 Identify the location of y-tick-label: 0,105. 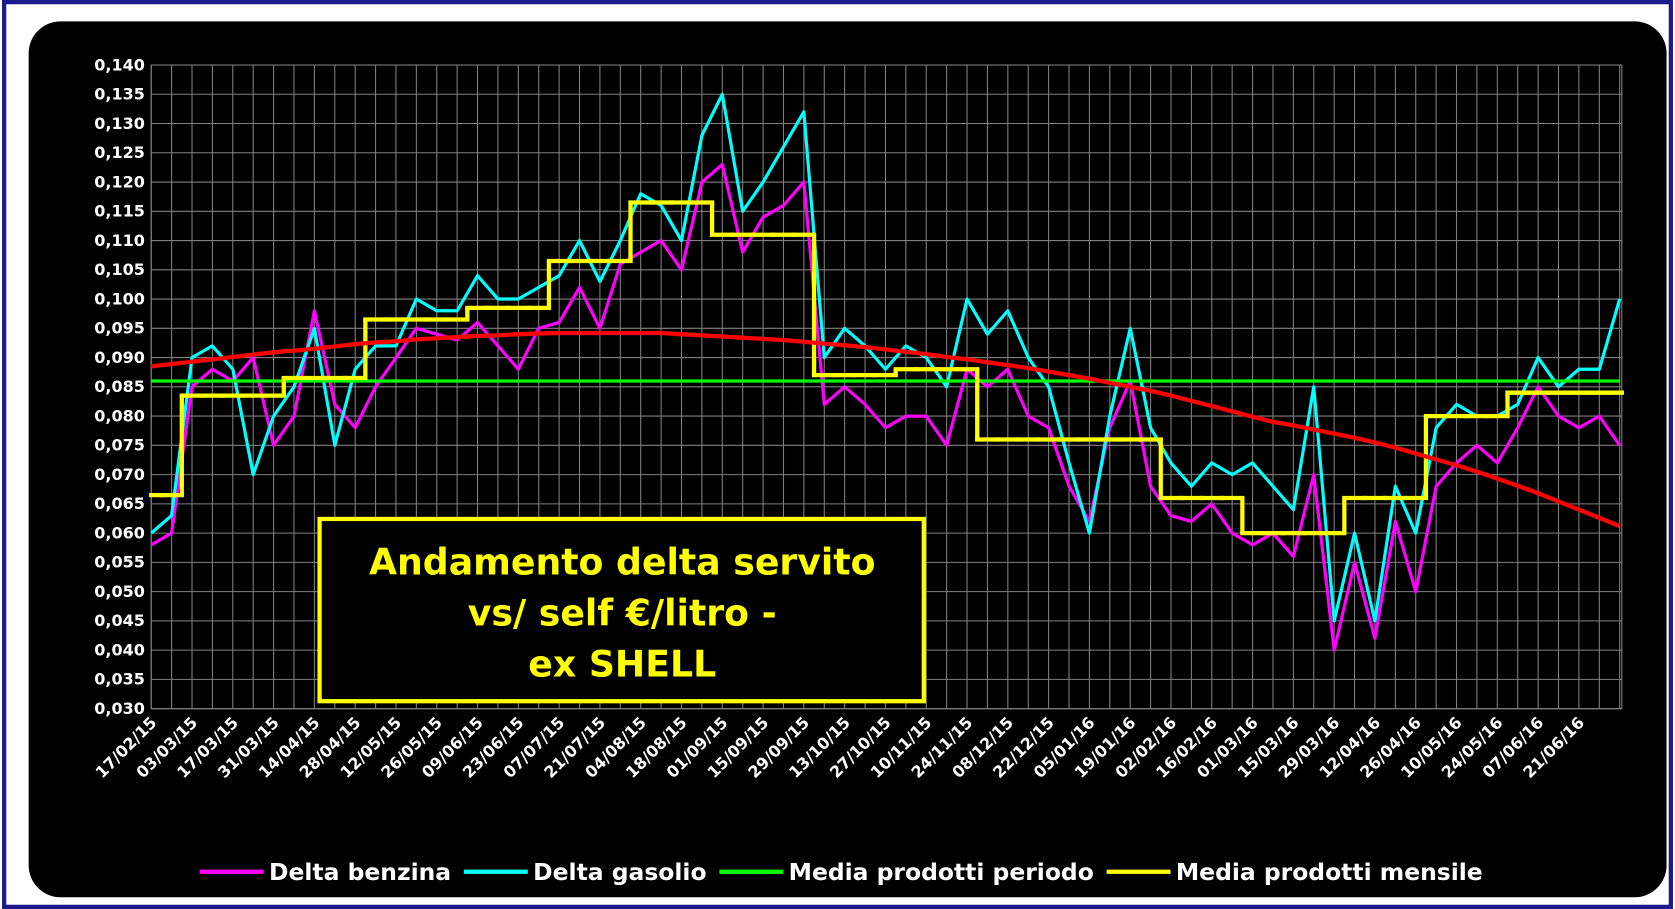
(119, 269).